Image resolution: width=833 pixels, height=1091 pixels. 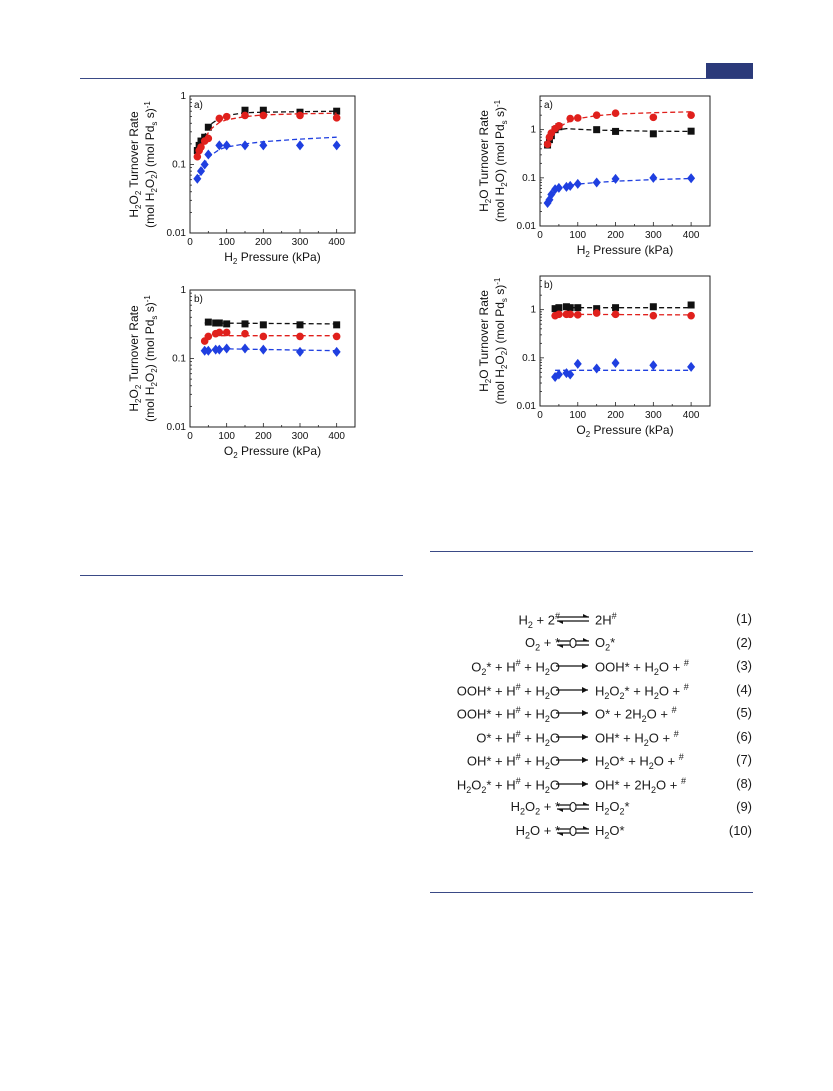 I want to click on panel-label: b), so click(x=198, y=299).